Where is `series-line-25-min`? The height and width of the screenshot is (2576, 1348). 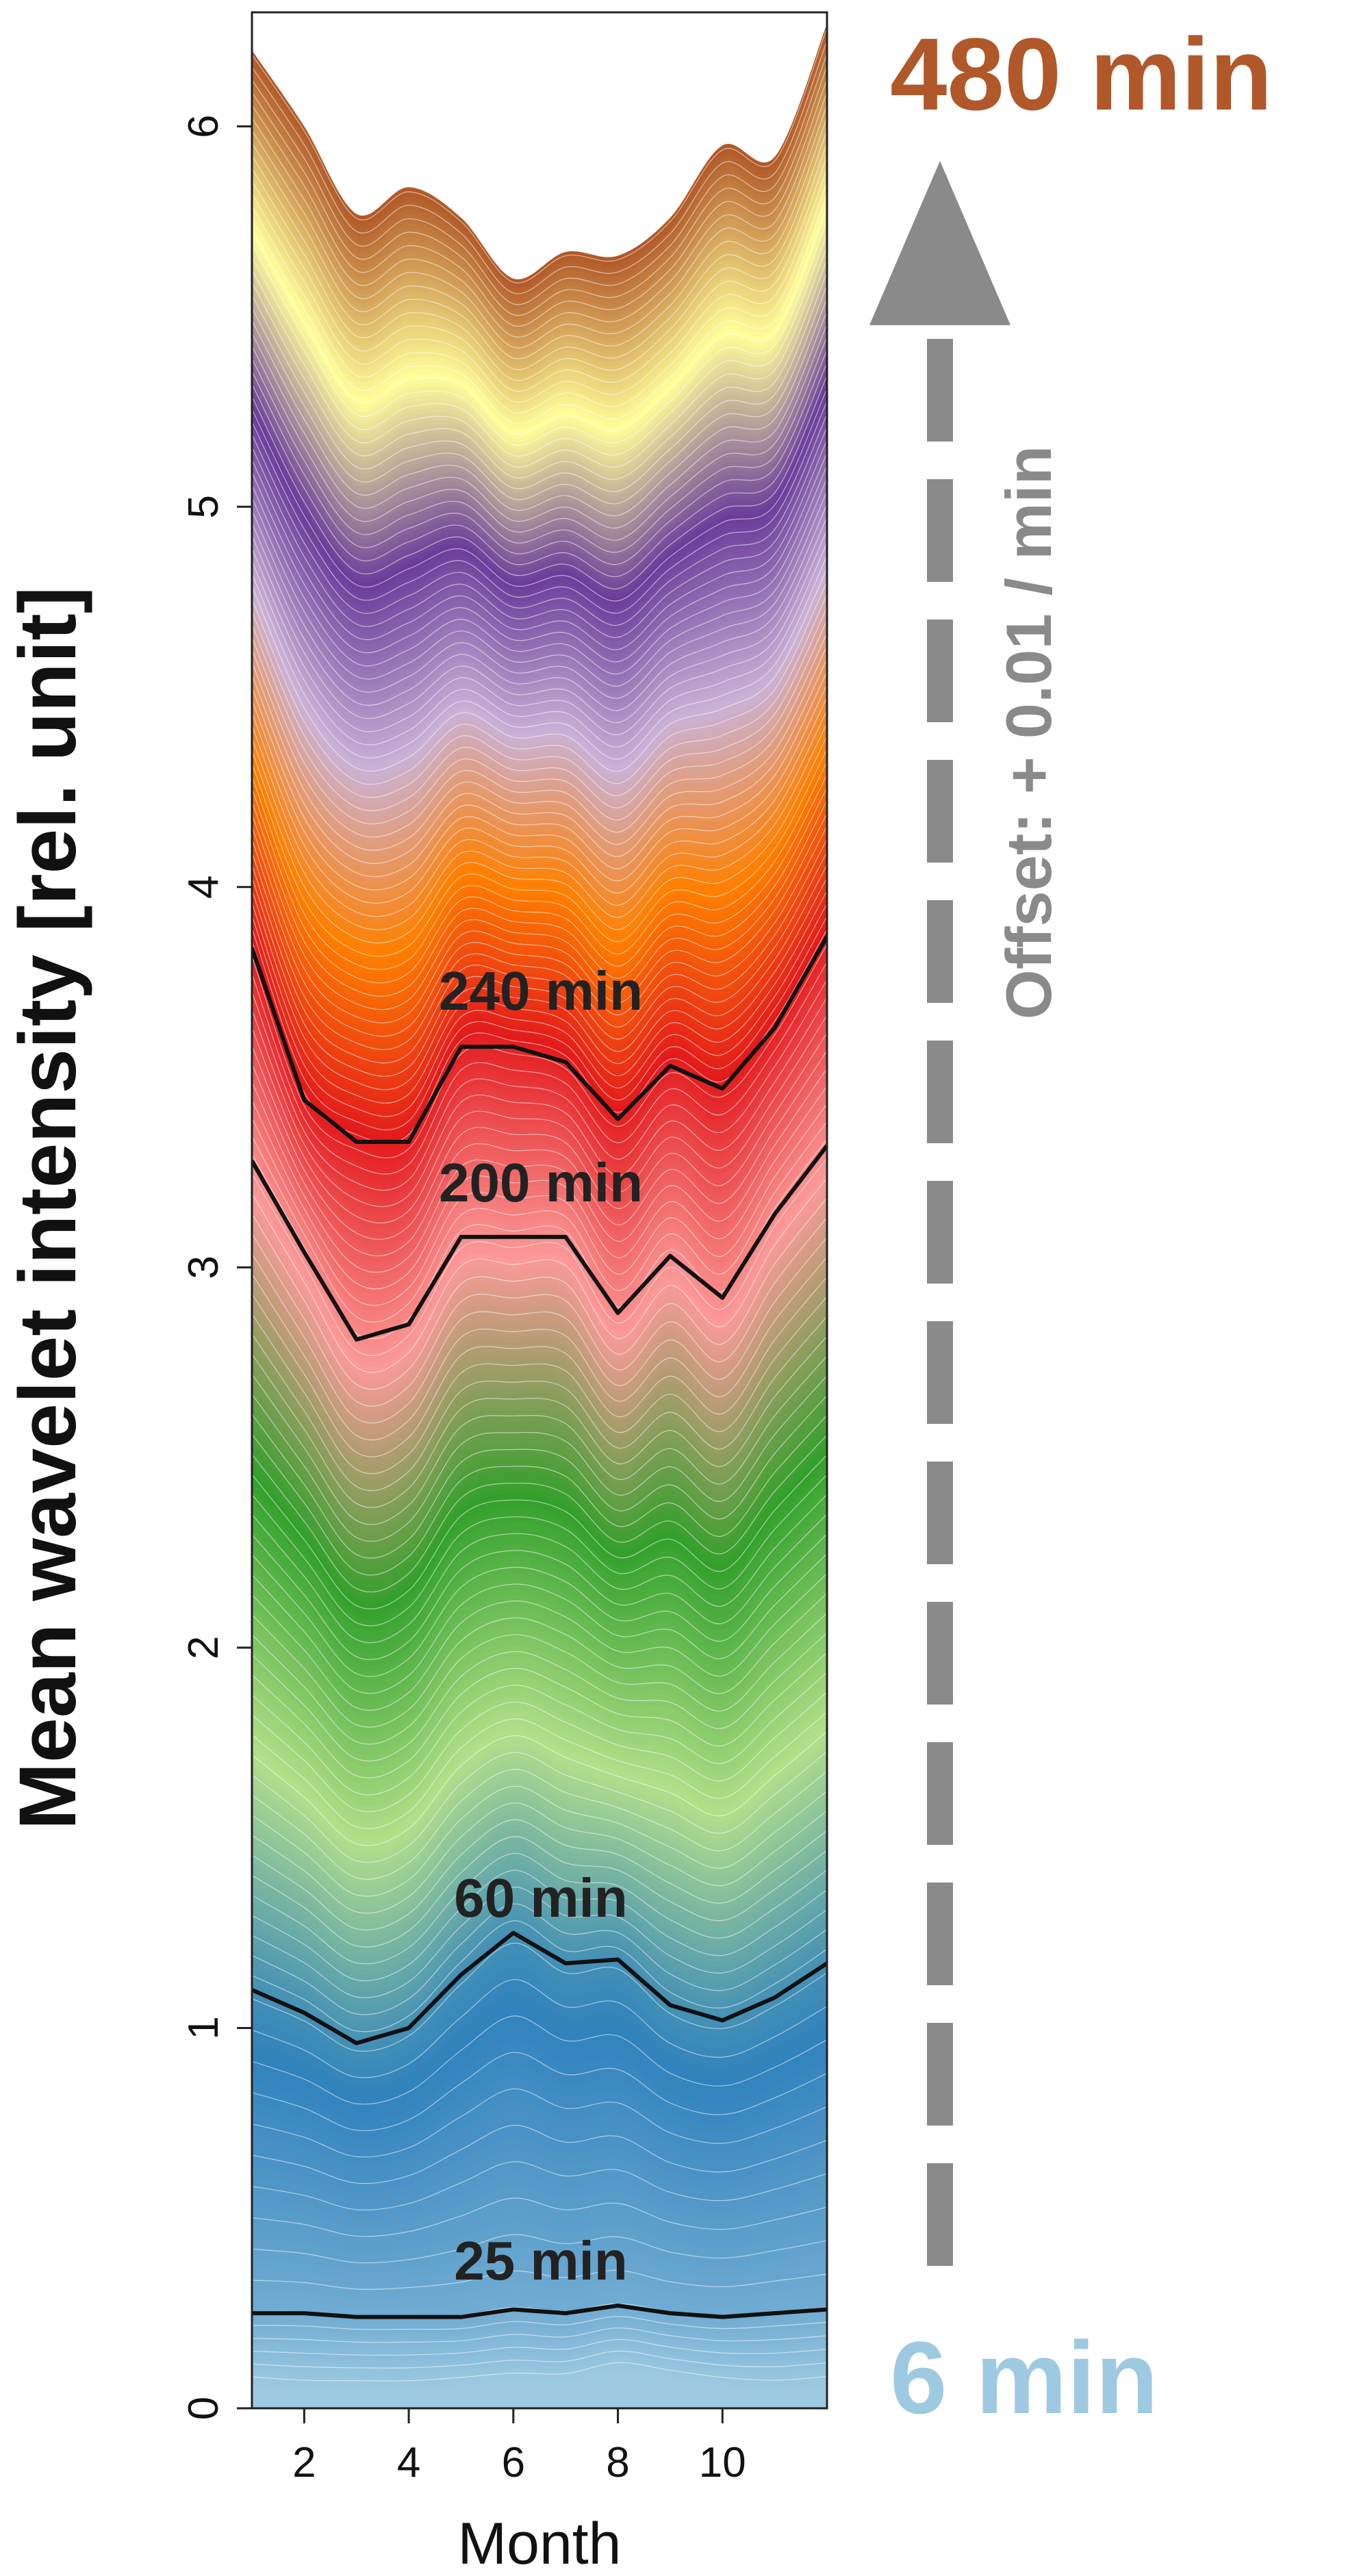 series-line-25-min is located at coordinates (539, 2311).